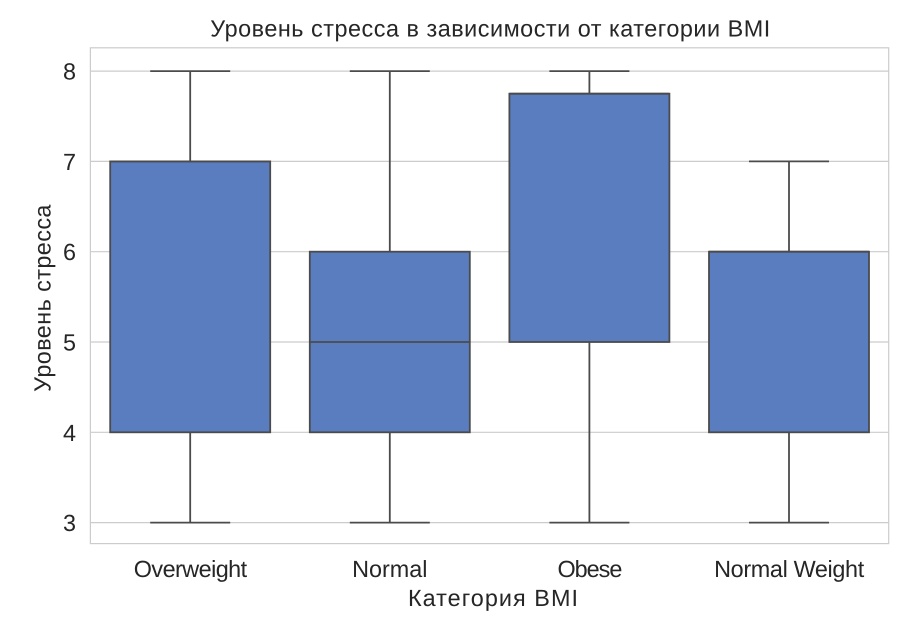  I want to click on svg-text: 8, so click(69, 72).